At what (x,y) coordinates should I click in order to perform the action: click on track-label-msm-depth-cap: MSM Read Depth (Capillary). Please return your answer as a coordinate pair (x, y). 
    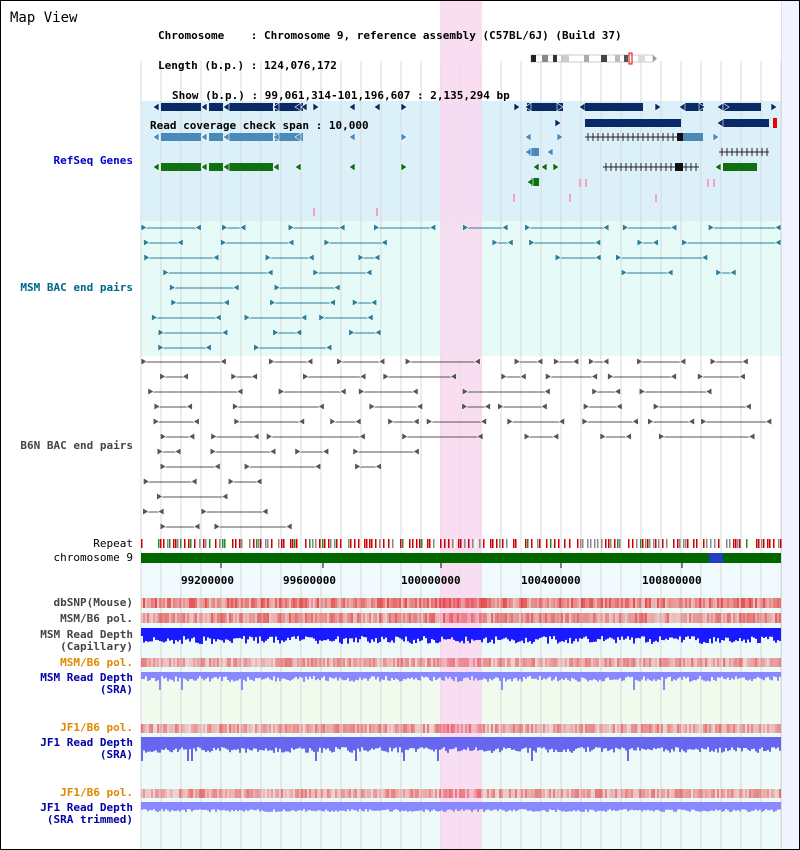
    Looking at the image, I should click on (86, 641).